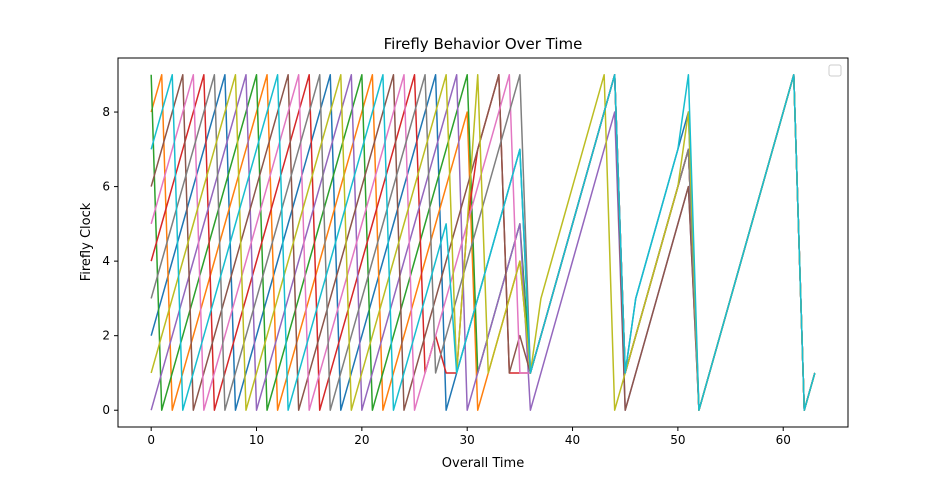 The image size is (942, 485). I want to click on x-axis: 0 10 20 30 40 50 60, so click(469, 437).